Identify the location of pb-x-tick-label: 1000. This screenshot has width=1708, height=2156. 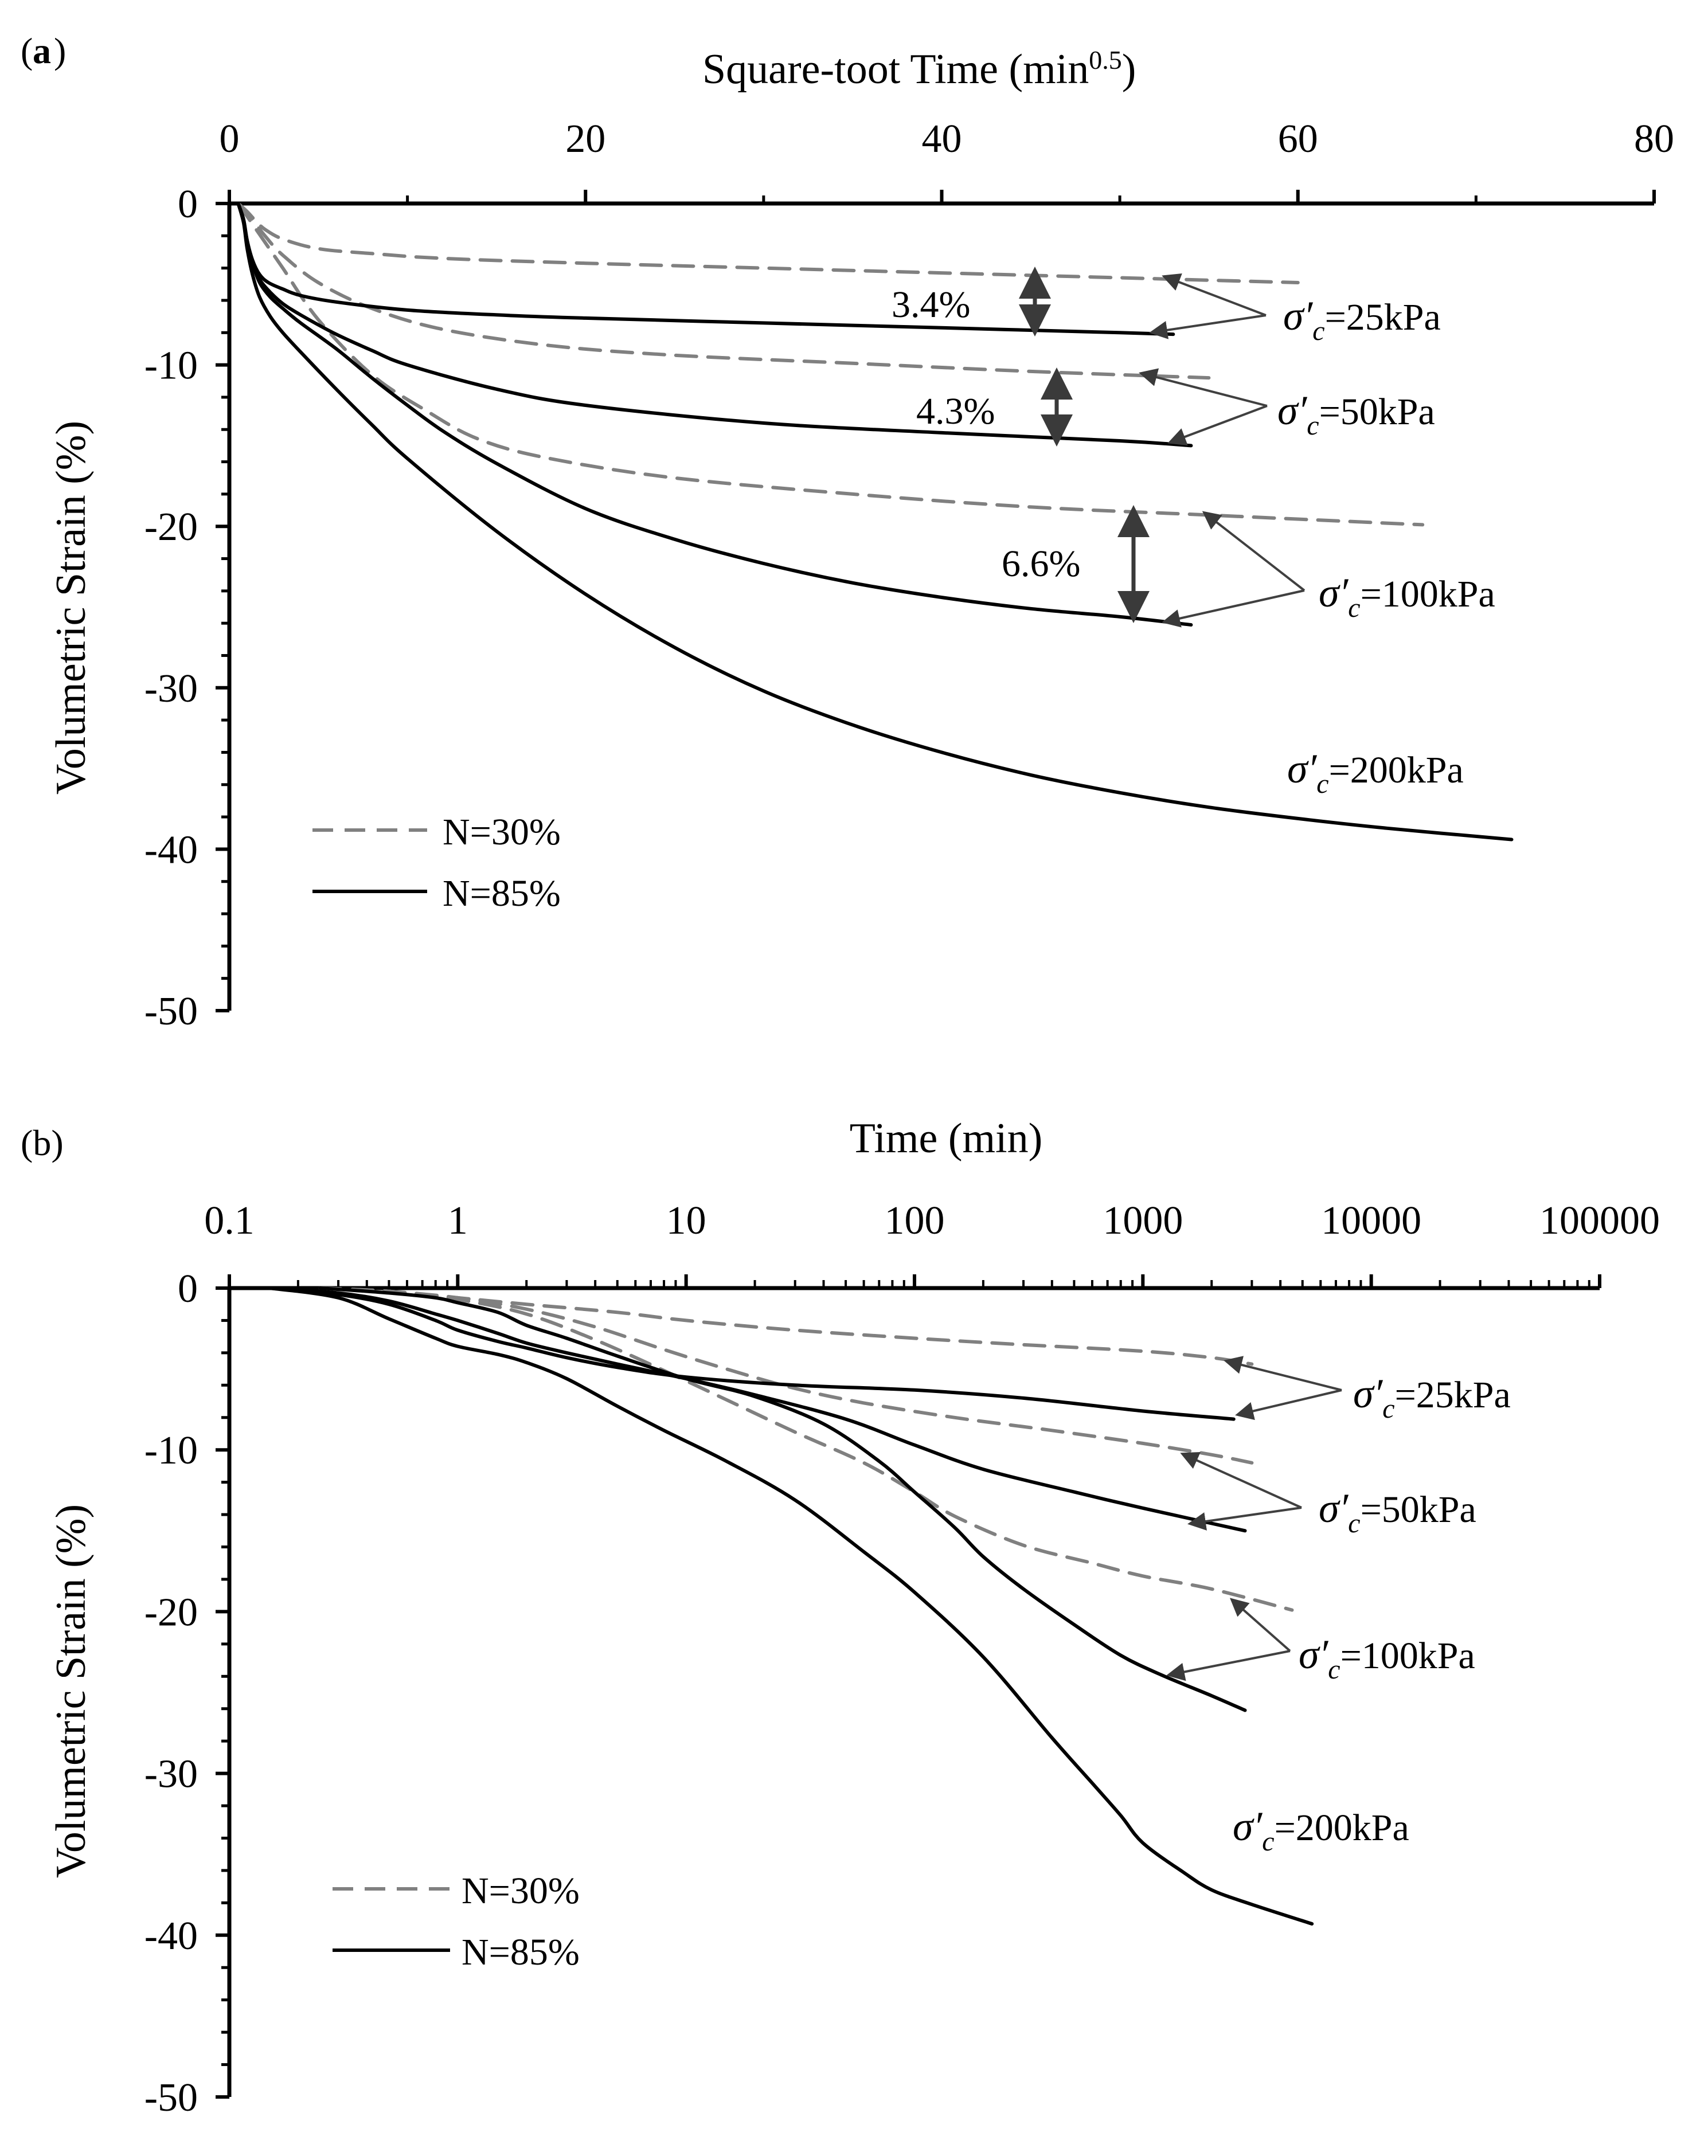
(1143, 1221).